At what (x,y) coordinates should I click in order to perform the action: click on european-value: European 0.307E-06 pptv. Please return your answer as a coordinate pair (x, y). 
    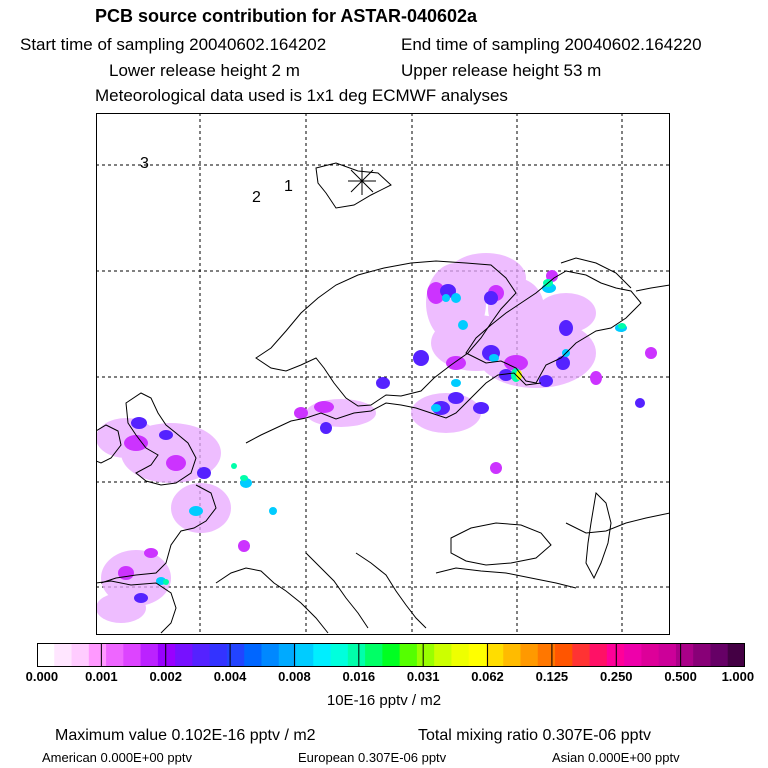
    Looking at the image, I should click on (372, 757).